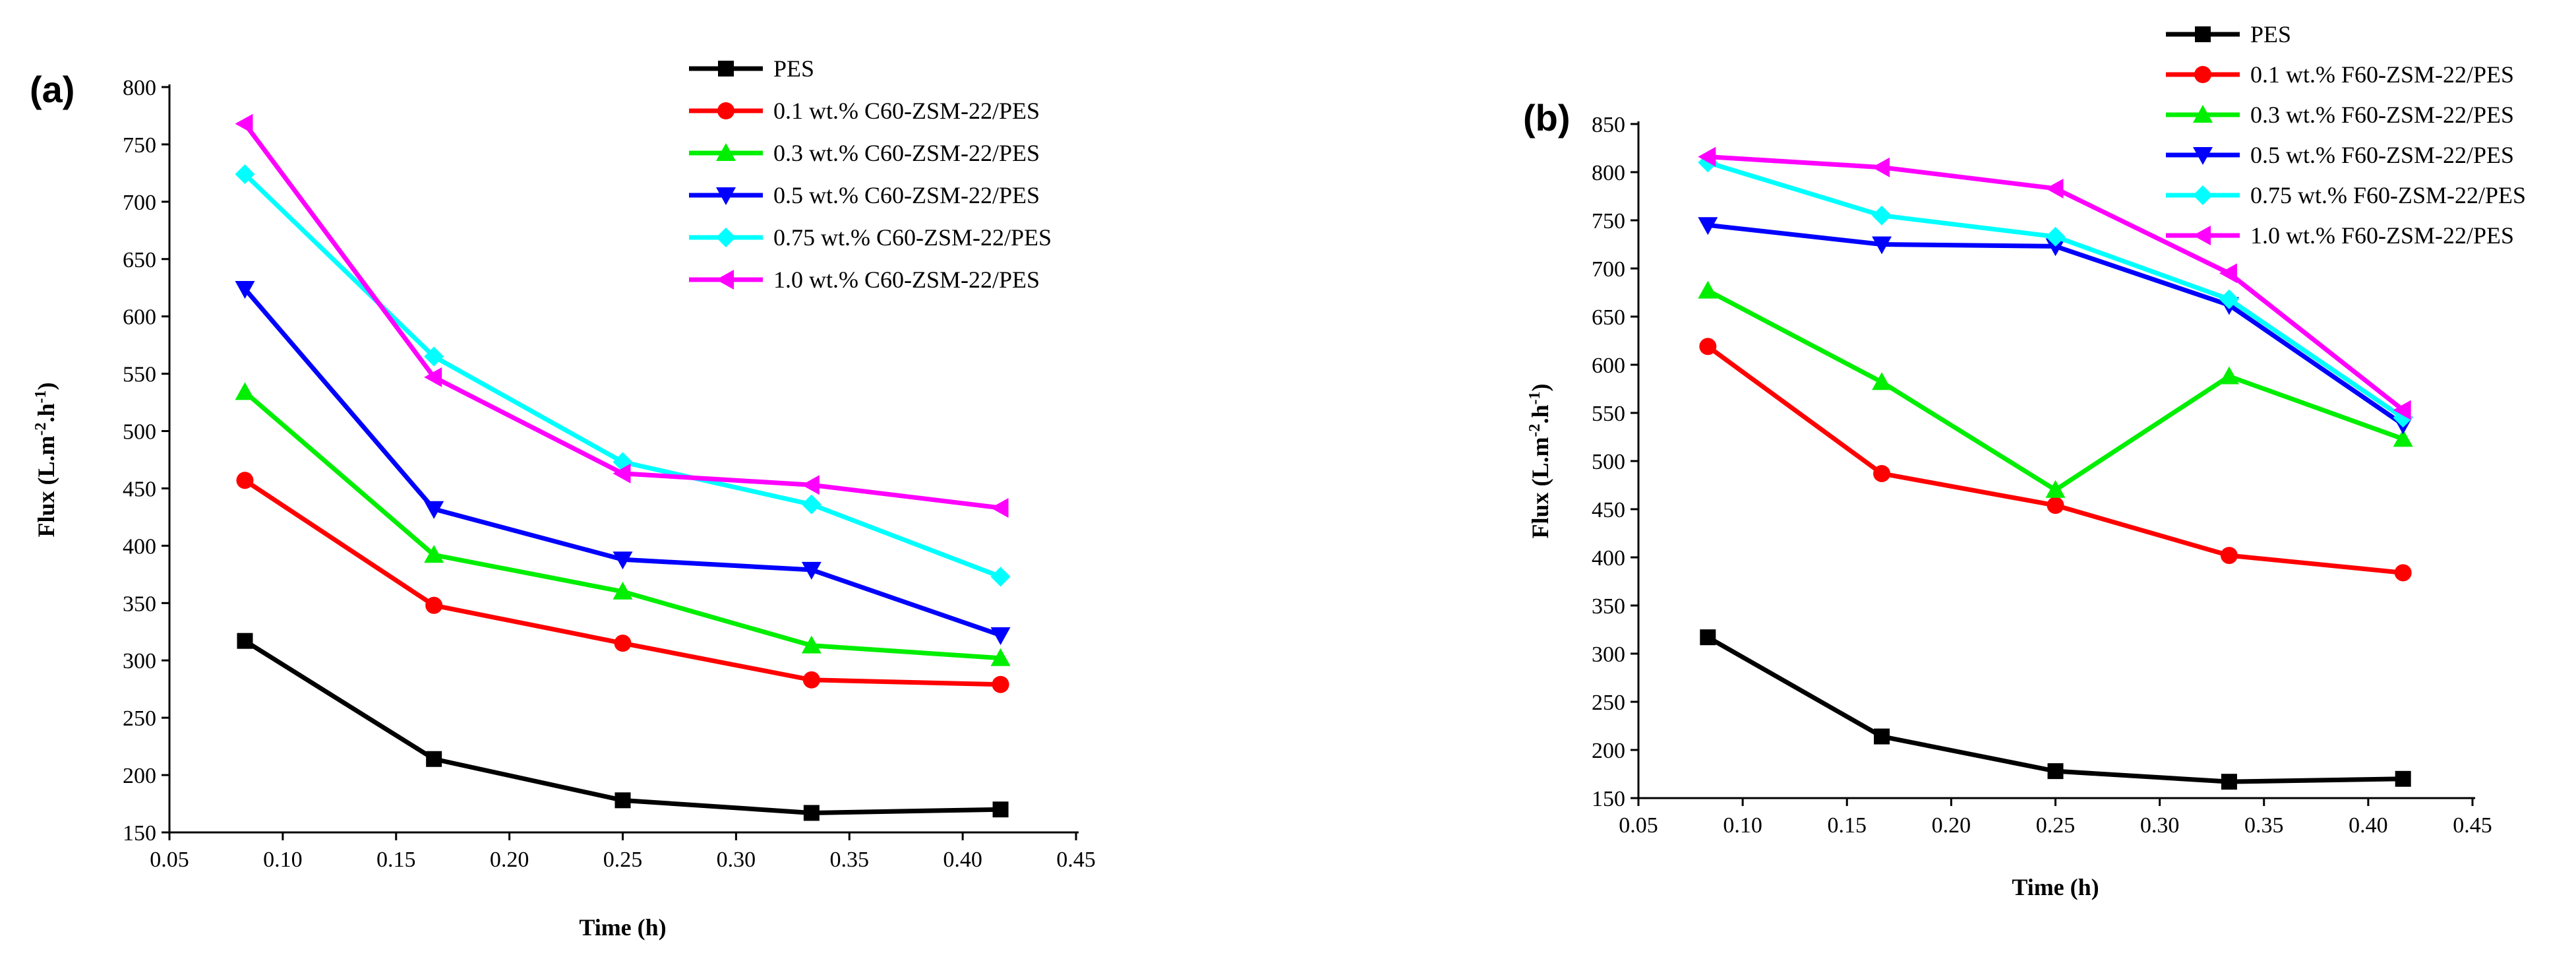 The image size is (2576, 963). Describe the element at coordinates (2382, 75) in the screenshot. I see `legend-label-b-1: 0.1 wt.% F60-ZSM-22/PES` at that location.